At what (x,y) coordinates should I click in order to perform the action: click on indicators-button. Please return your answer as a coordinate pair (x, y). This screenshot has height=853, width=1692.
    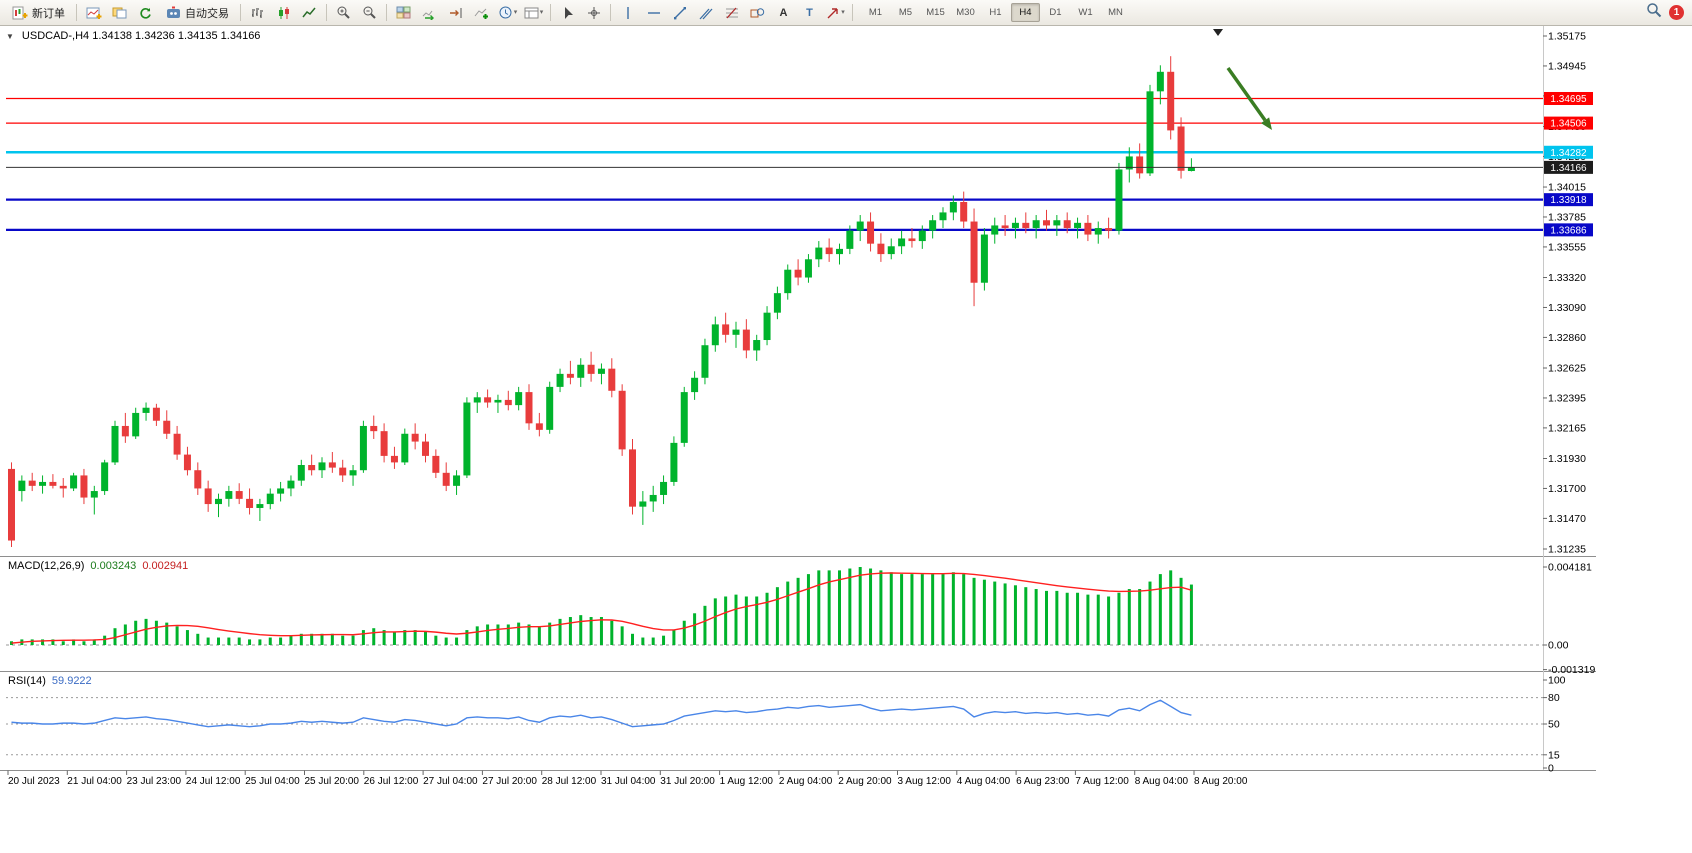
    Looking at the image, I should click on (481, 13).